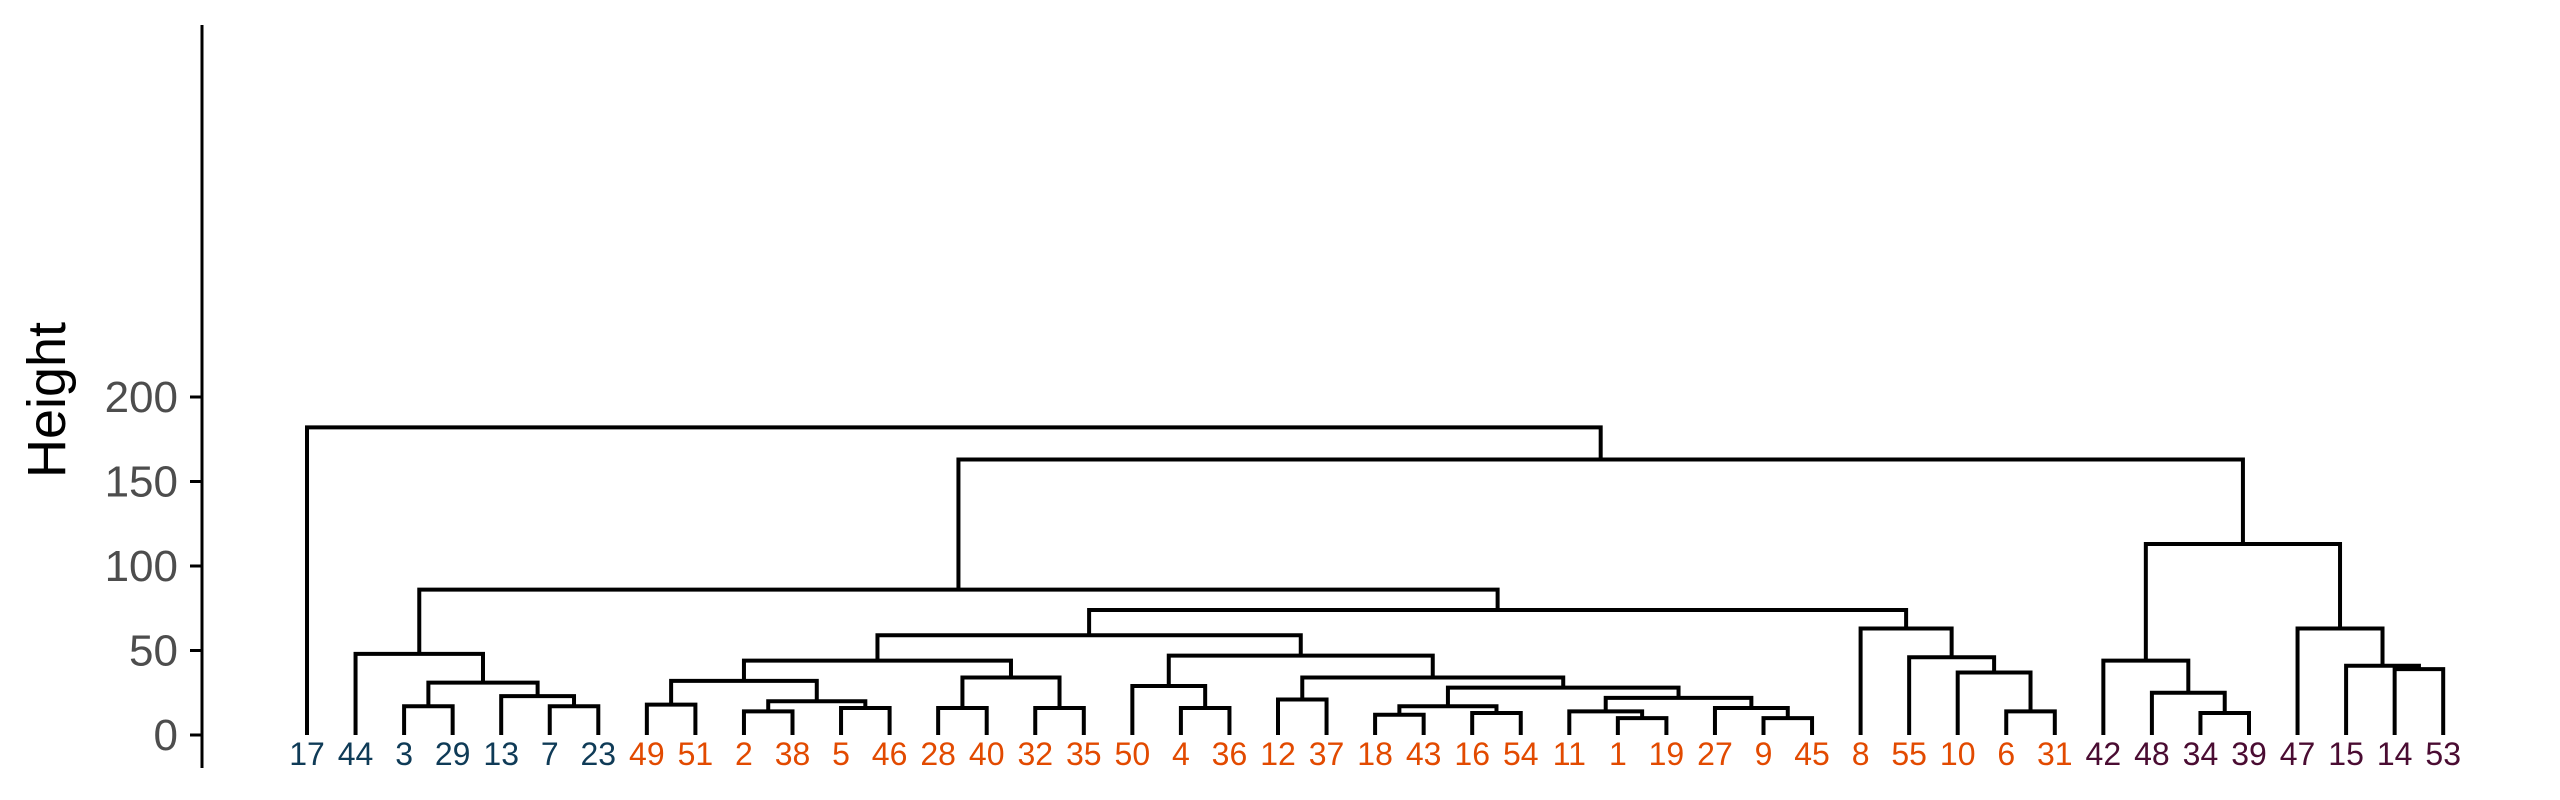 This screenshot has height=800, width=2560. What do you see at coordinates (890, 754) in the screenshot?
I see `leaf-label: 46` at bounding box center [890, 754].